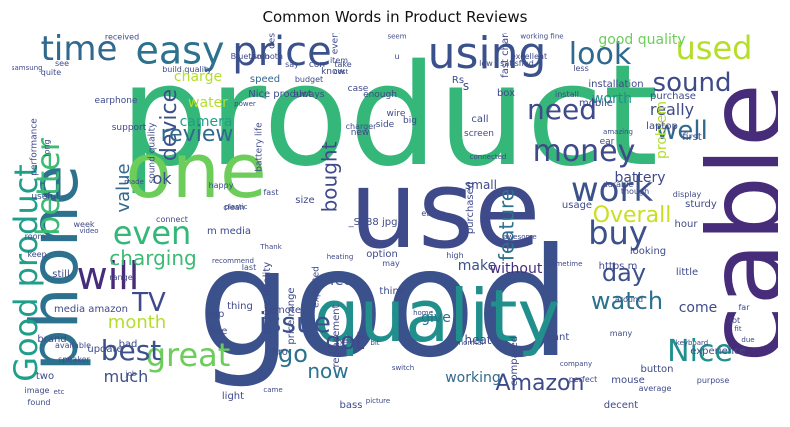  What do you see at coordinates (629, 299) in the screenshot?
I see `word-around: around` at bounding box center [629, 299].